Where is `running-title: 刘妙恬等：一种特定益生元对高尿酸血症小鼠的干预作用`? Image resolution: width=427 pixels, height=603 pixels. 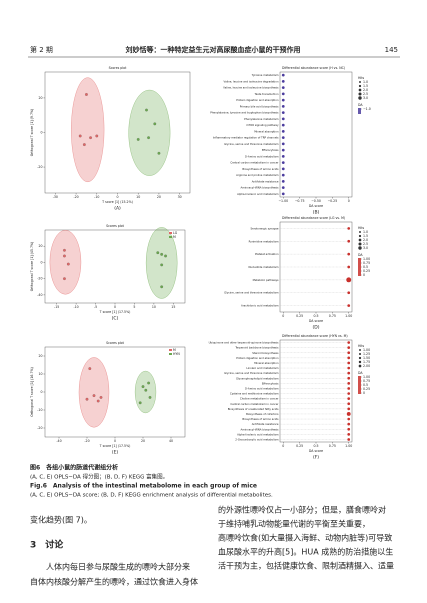
running-title: 刘妙恬等：一种特定益生元对高尿酸血症小鼠的干预作用 is located at coordinates (213, 49).